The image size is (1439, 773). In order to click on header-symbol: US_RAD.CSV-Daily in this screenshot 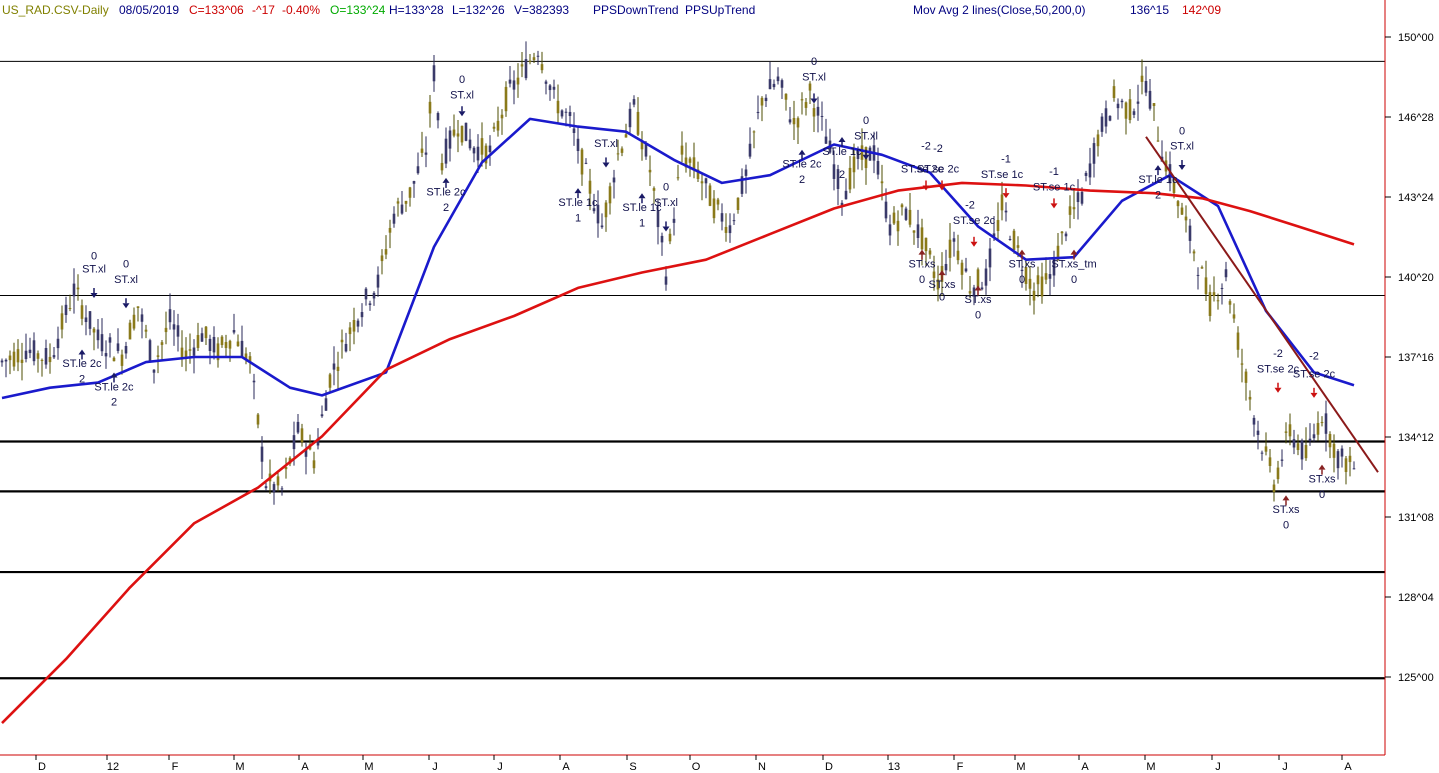, I will do `click(55, 10)`.